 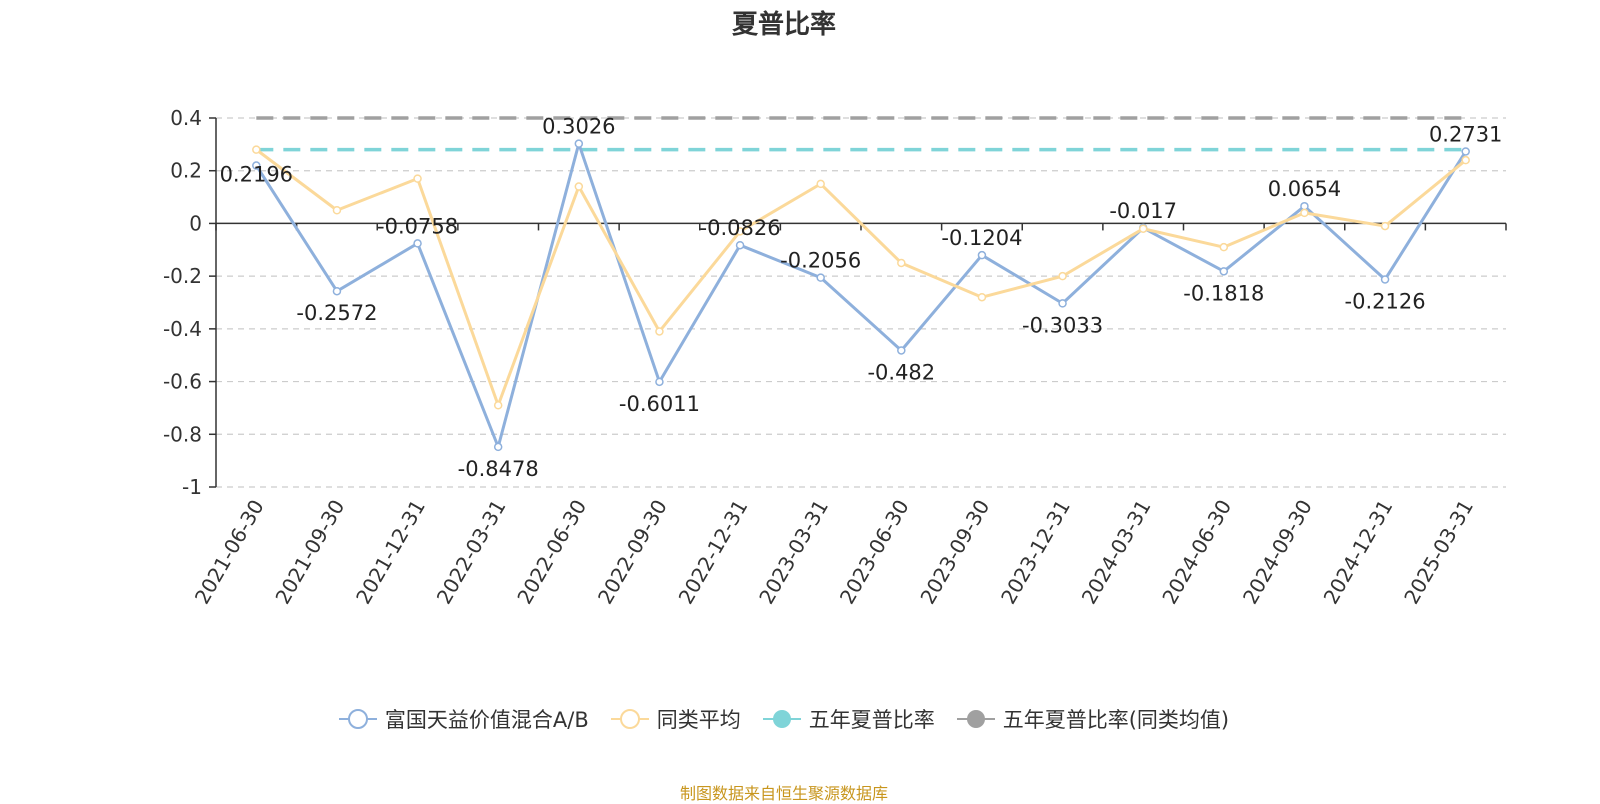 I want to click on legend-label-fund: 富国天益价值混合A/B, so click(x=486, y=720).